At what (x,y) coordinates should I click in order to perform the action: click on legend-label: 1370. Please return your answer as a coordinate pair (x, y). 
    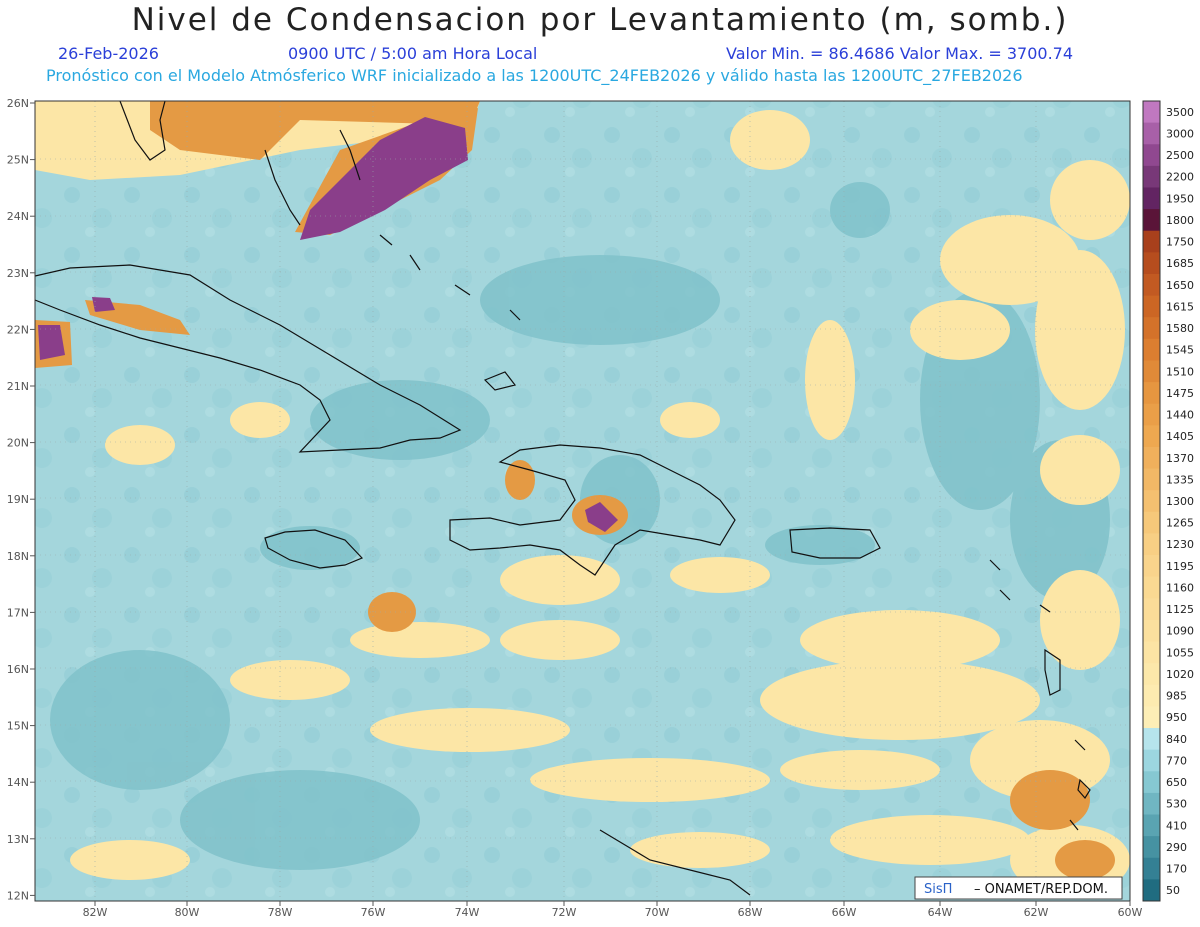
    Looking at the image, I should click on (1180, 458).